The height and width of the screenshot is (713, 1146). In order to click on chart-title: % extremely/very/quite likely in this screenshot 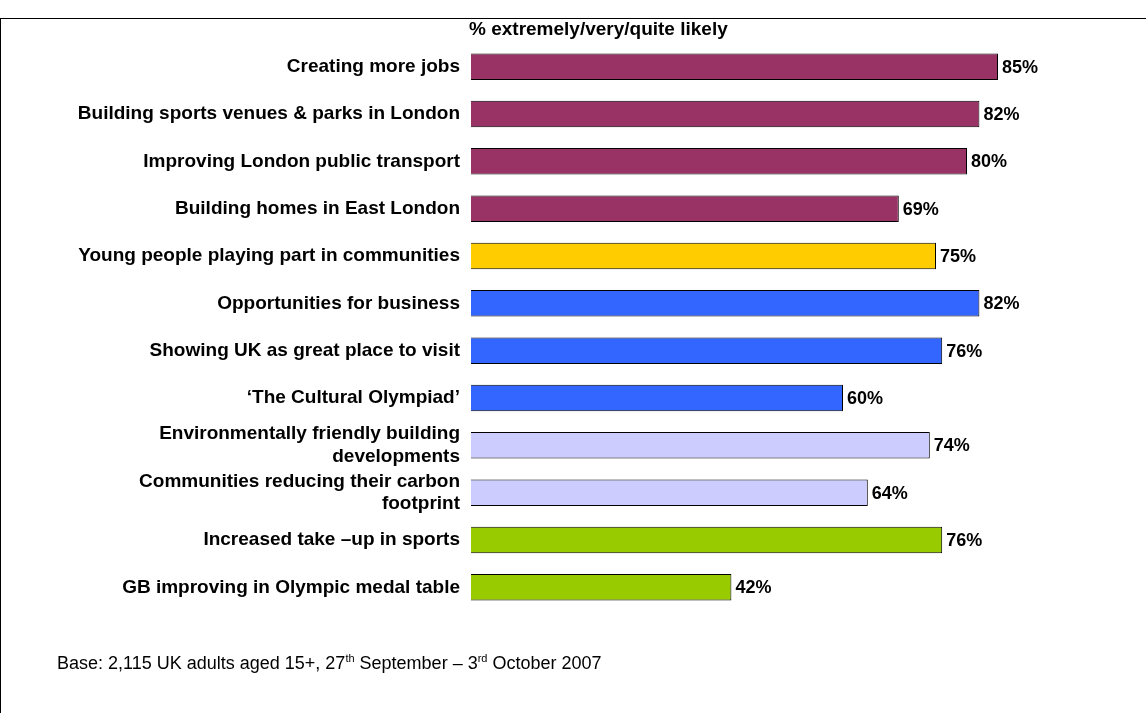, I will do `click(598, 29)`.